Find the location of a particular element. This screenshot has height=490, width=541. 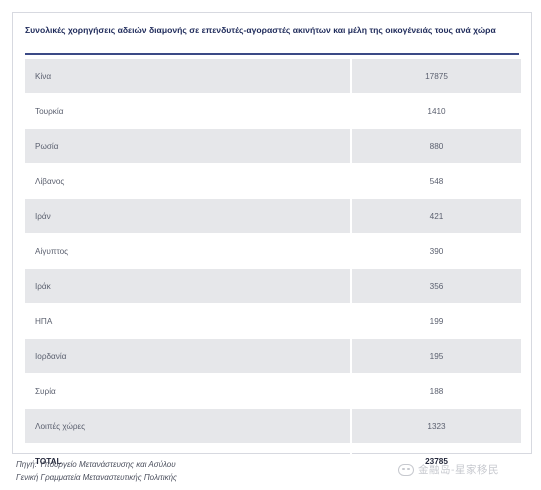

country-cell: Αίγυπτος is located at coordinates (187, 251).